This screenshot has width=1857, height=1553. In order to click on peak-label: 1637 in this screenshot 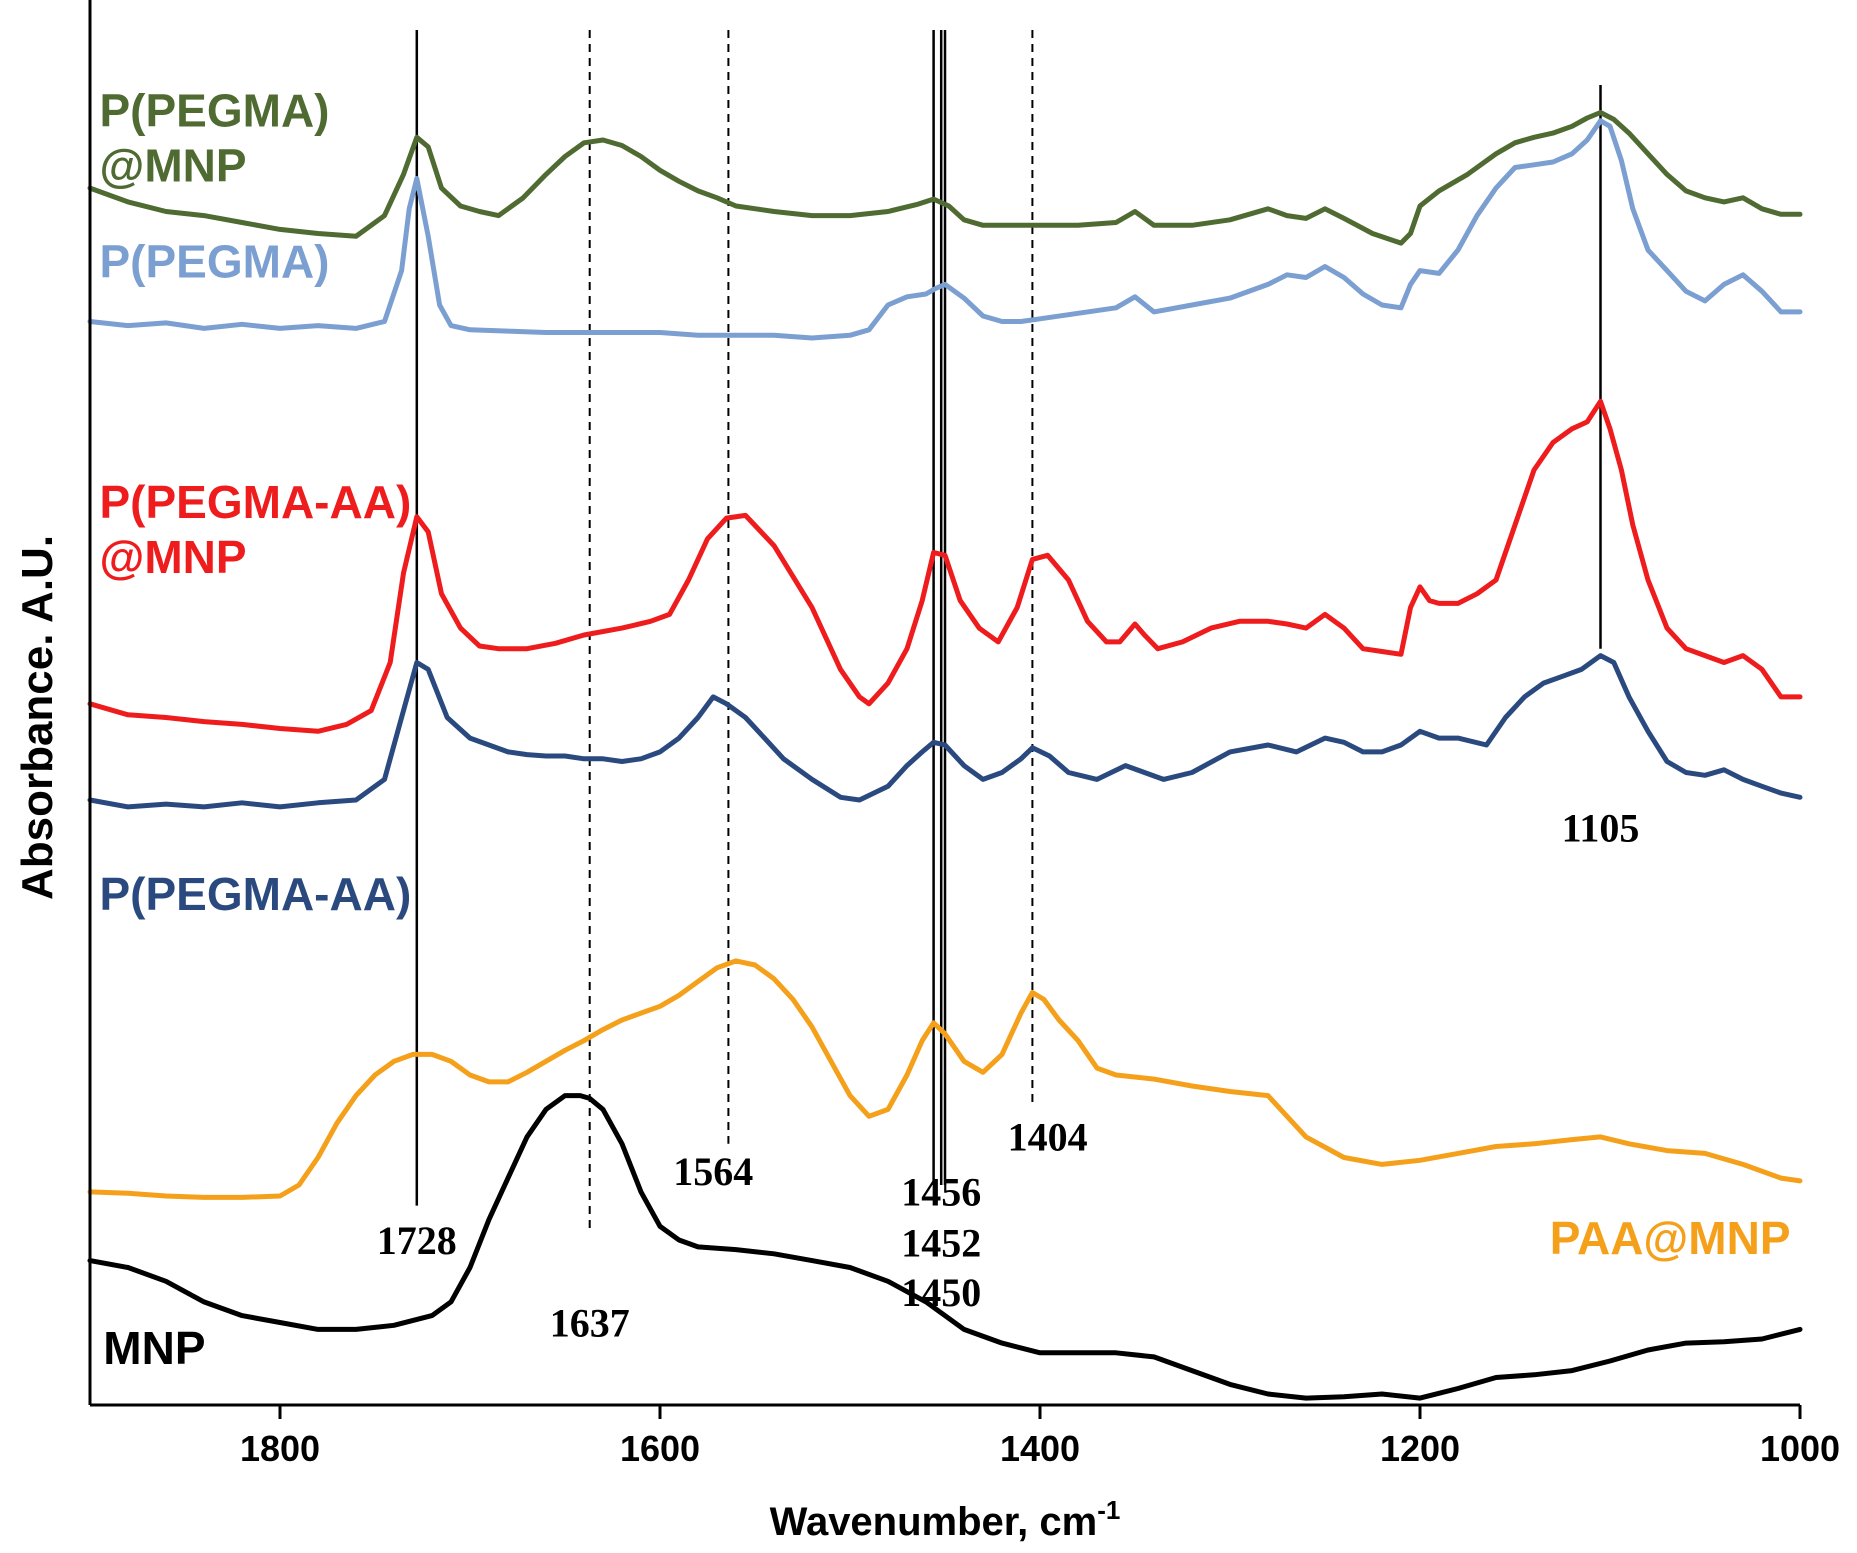, I will do `click(590, 1322)`.